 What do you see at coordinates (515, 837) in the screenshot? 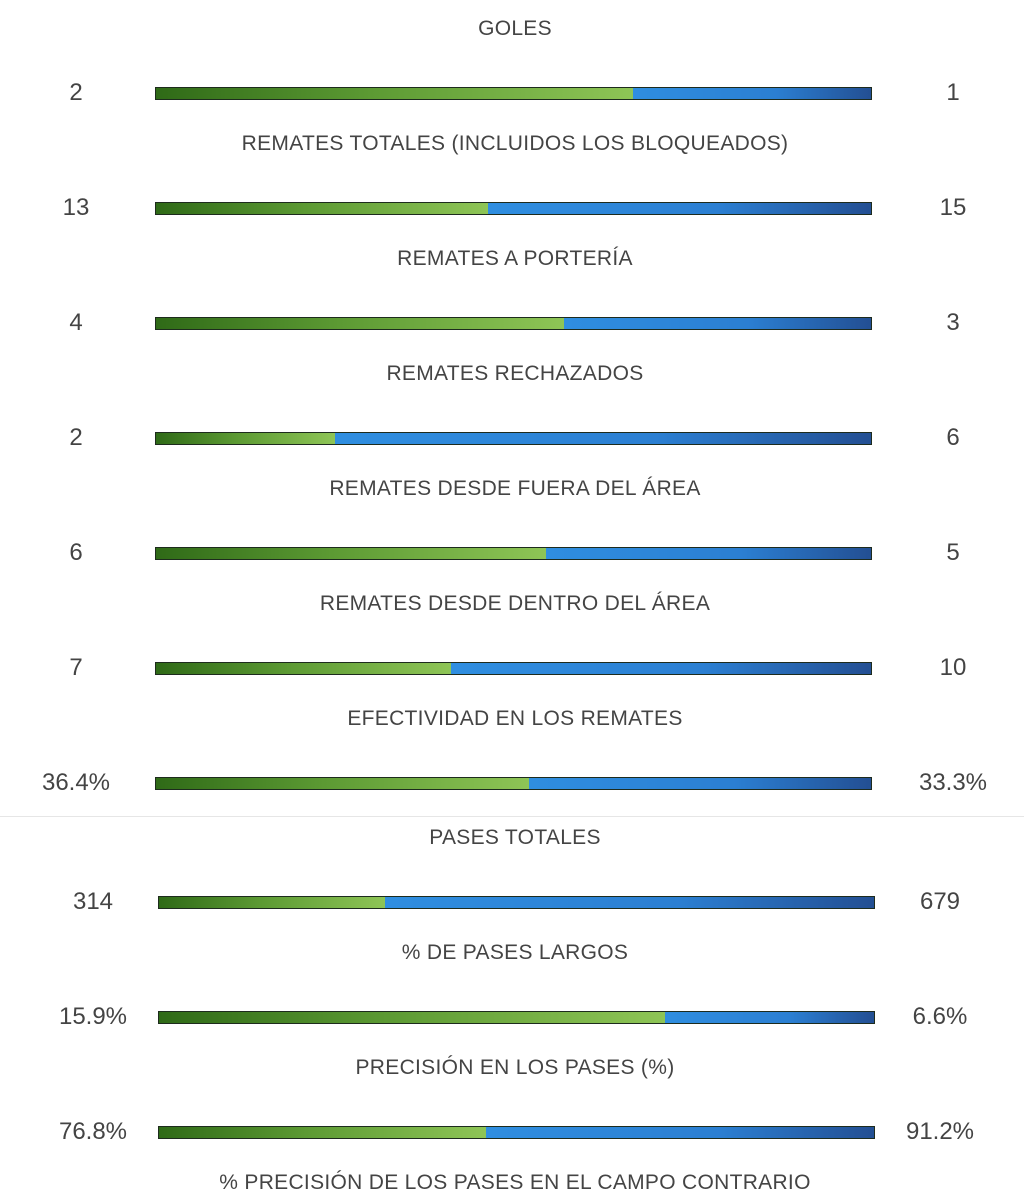
I see `stat-label: PASES TOTALES` at bounding box center [515, 837].